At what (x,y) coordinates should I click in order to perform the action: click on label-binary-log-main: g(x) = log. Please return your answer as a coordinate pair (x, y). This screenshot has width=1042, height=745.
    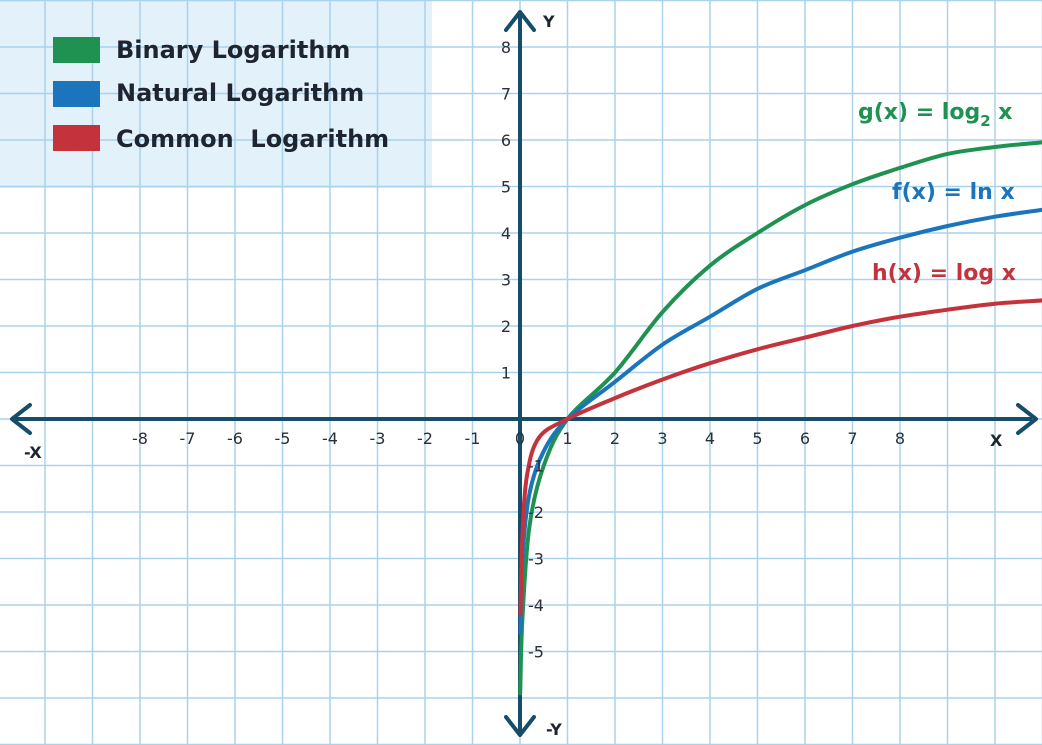
    Looking at the image, I should click on (919, 112).